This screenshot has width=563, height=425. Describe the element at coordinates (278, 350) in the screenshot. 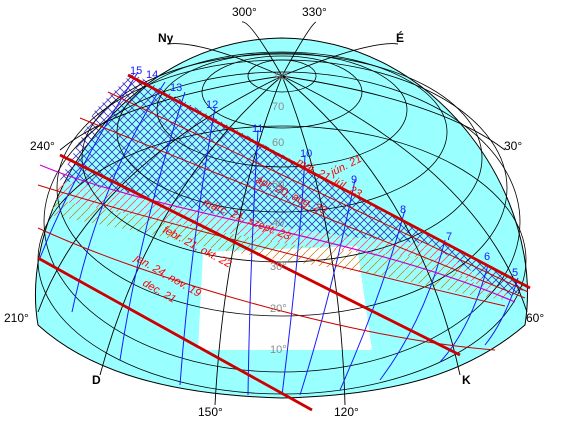

I see `altitude-10-label: 10°` at that location.